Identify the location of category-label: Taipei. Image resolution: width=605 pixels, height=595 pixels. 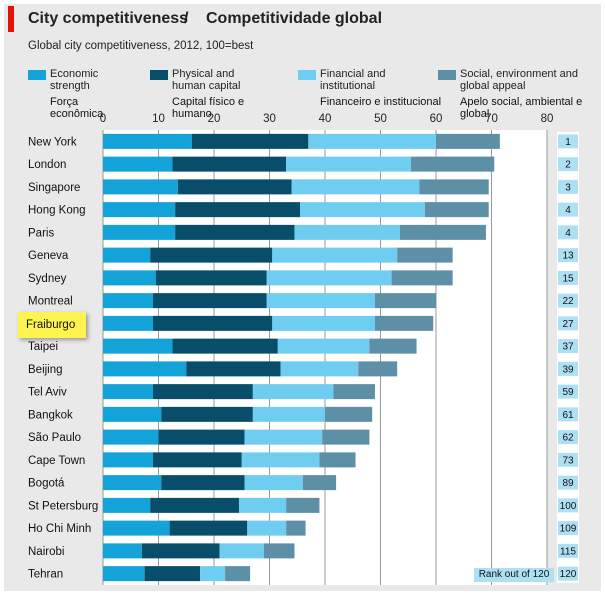
(43, 347).